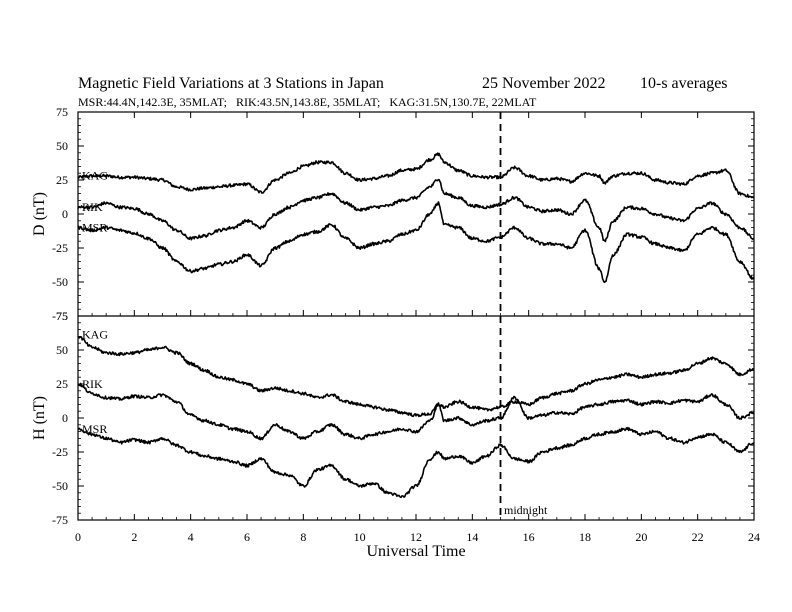 The width and height of the screenshot is (792, 612). Describe the element at coordinates (303, 537) in the screenshot. I see `x-tick-label: 8` at that location.